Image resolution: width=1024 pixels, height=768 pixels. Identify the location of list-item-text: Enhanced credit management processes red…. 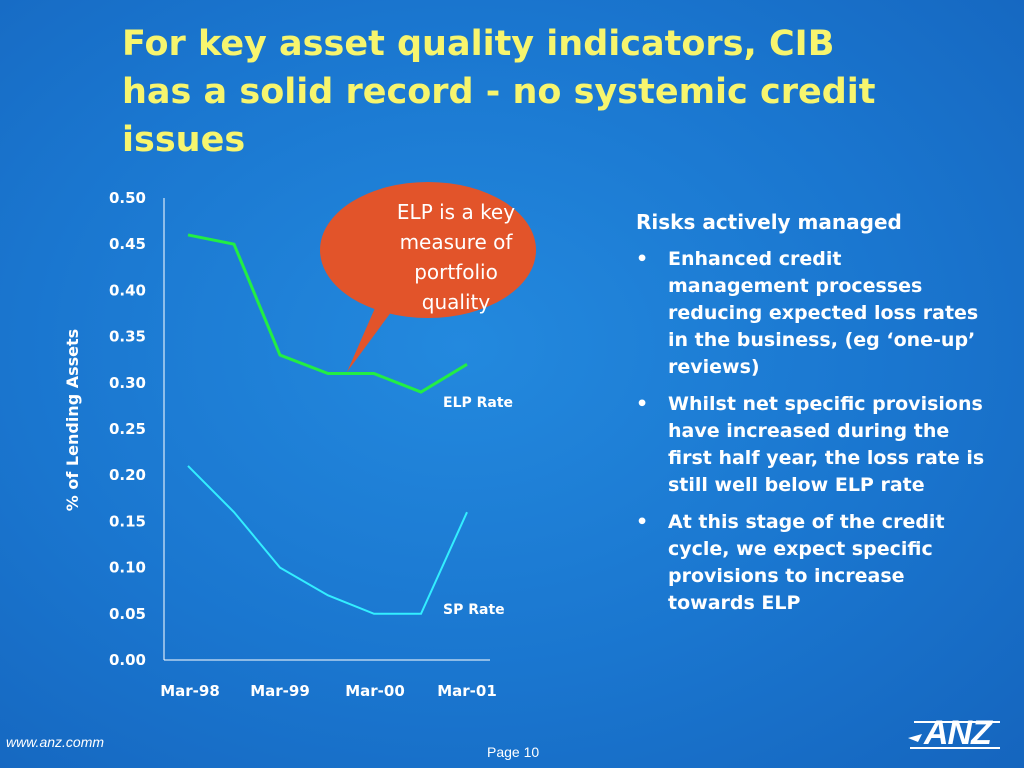
(823, 313).